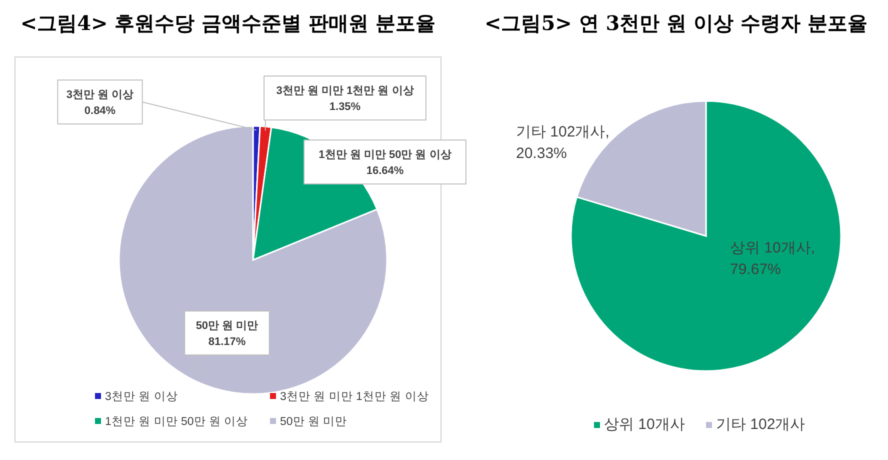 Image resolution: width=888 pixels, height=460 pixels. Describe the element at coordinates (141, 397) in the screenshot. I see `legend-label: 3천만 원 이상` at that location.